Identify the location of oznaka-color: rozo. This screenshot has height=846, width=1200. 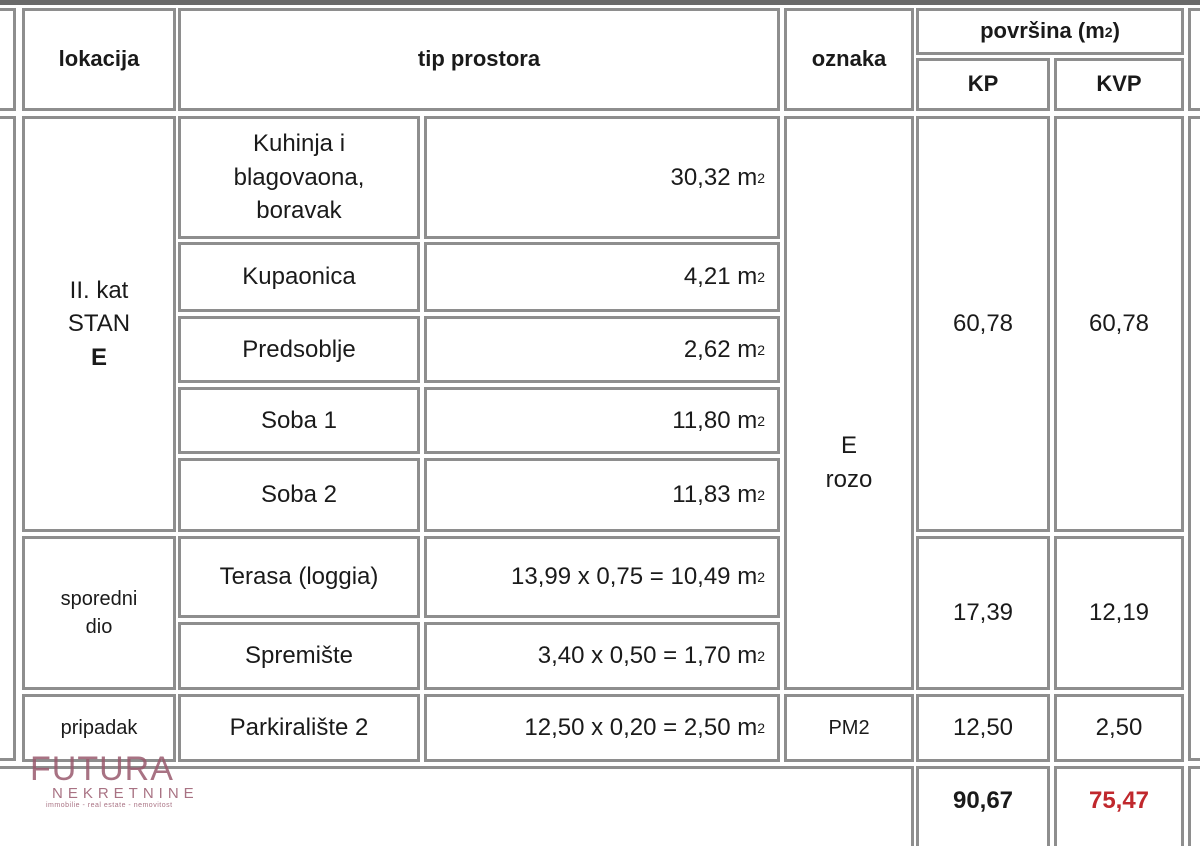
(849, 479).